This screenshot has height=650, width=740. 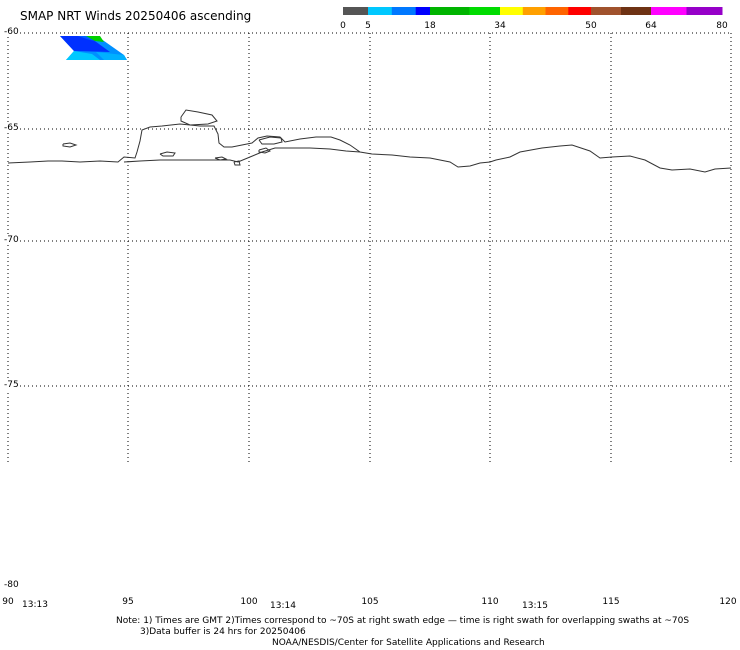 What do you see at coordinates (128, 602) in the screenshot?
I see `lon-label-95: 95` at bounding box center [128, 602].